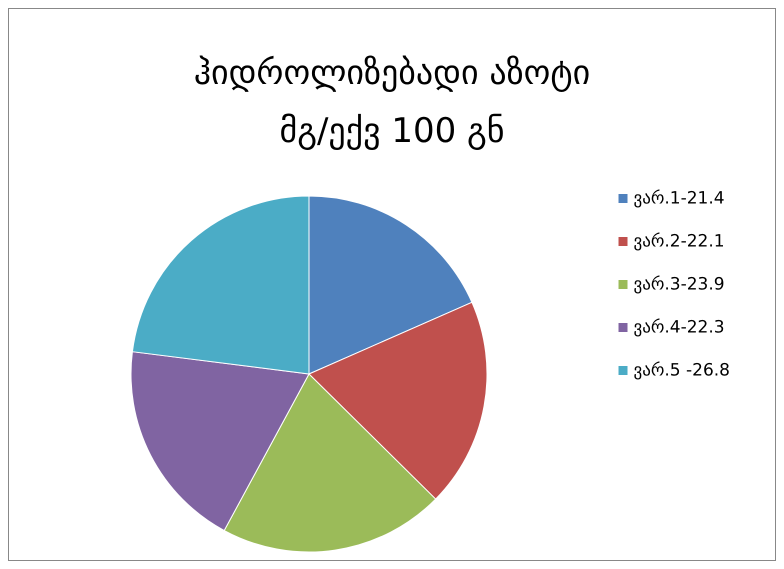  Describe the element at coordinates (679, 328) in the screenshot. I see `legend-label: ვარ.4-22.3` at that location.